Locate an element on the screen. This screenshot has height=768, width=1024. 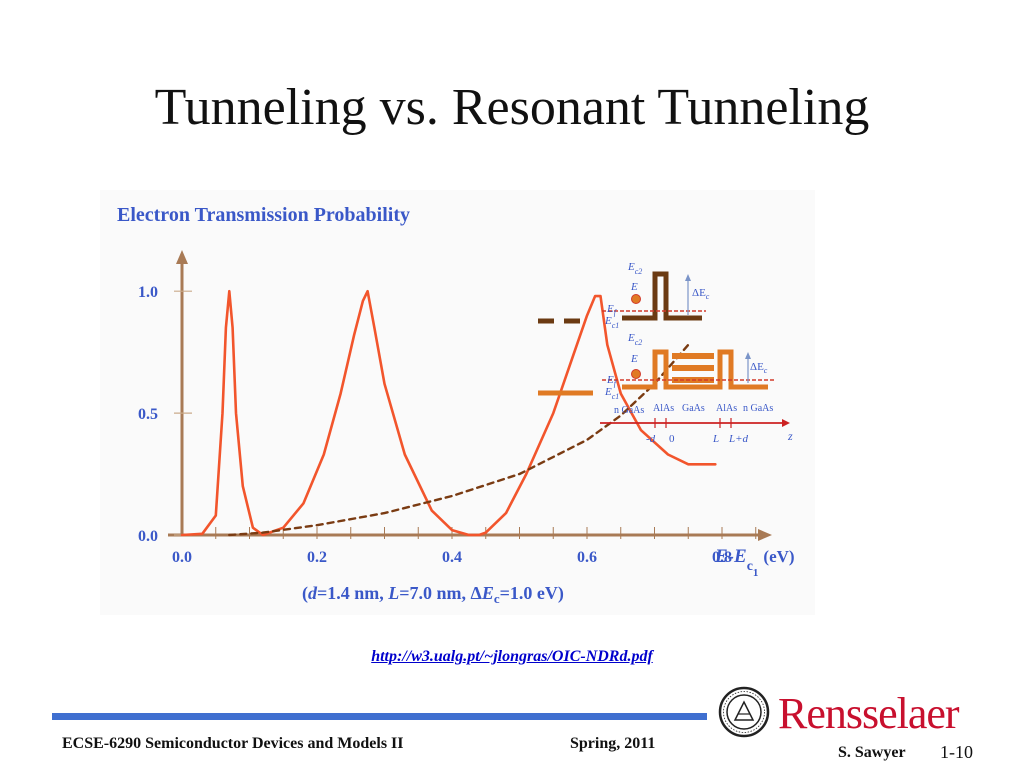
svg-text: -d is located at coordinates (651, 439).